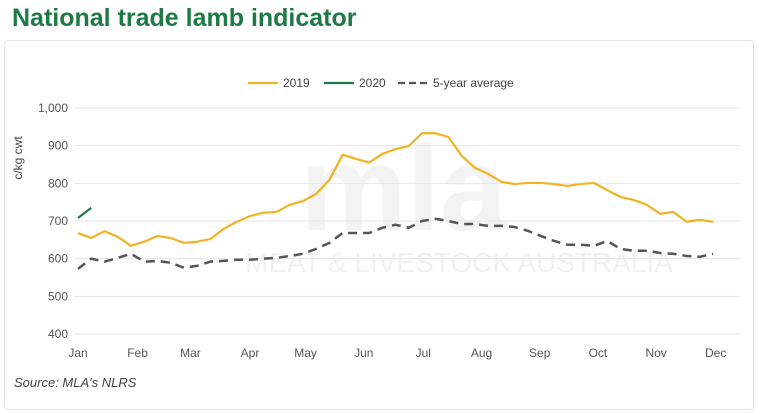 The height and width of the screenshot is (414, 768). Describe the element at coordinates (404, 189) in the screenshot. I see `watermark-logo: mla` at that location.